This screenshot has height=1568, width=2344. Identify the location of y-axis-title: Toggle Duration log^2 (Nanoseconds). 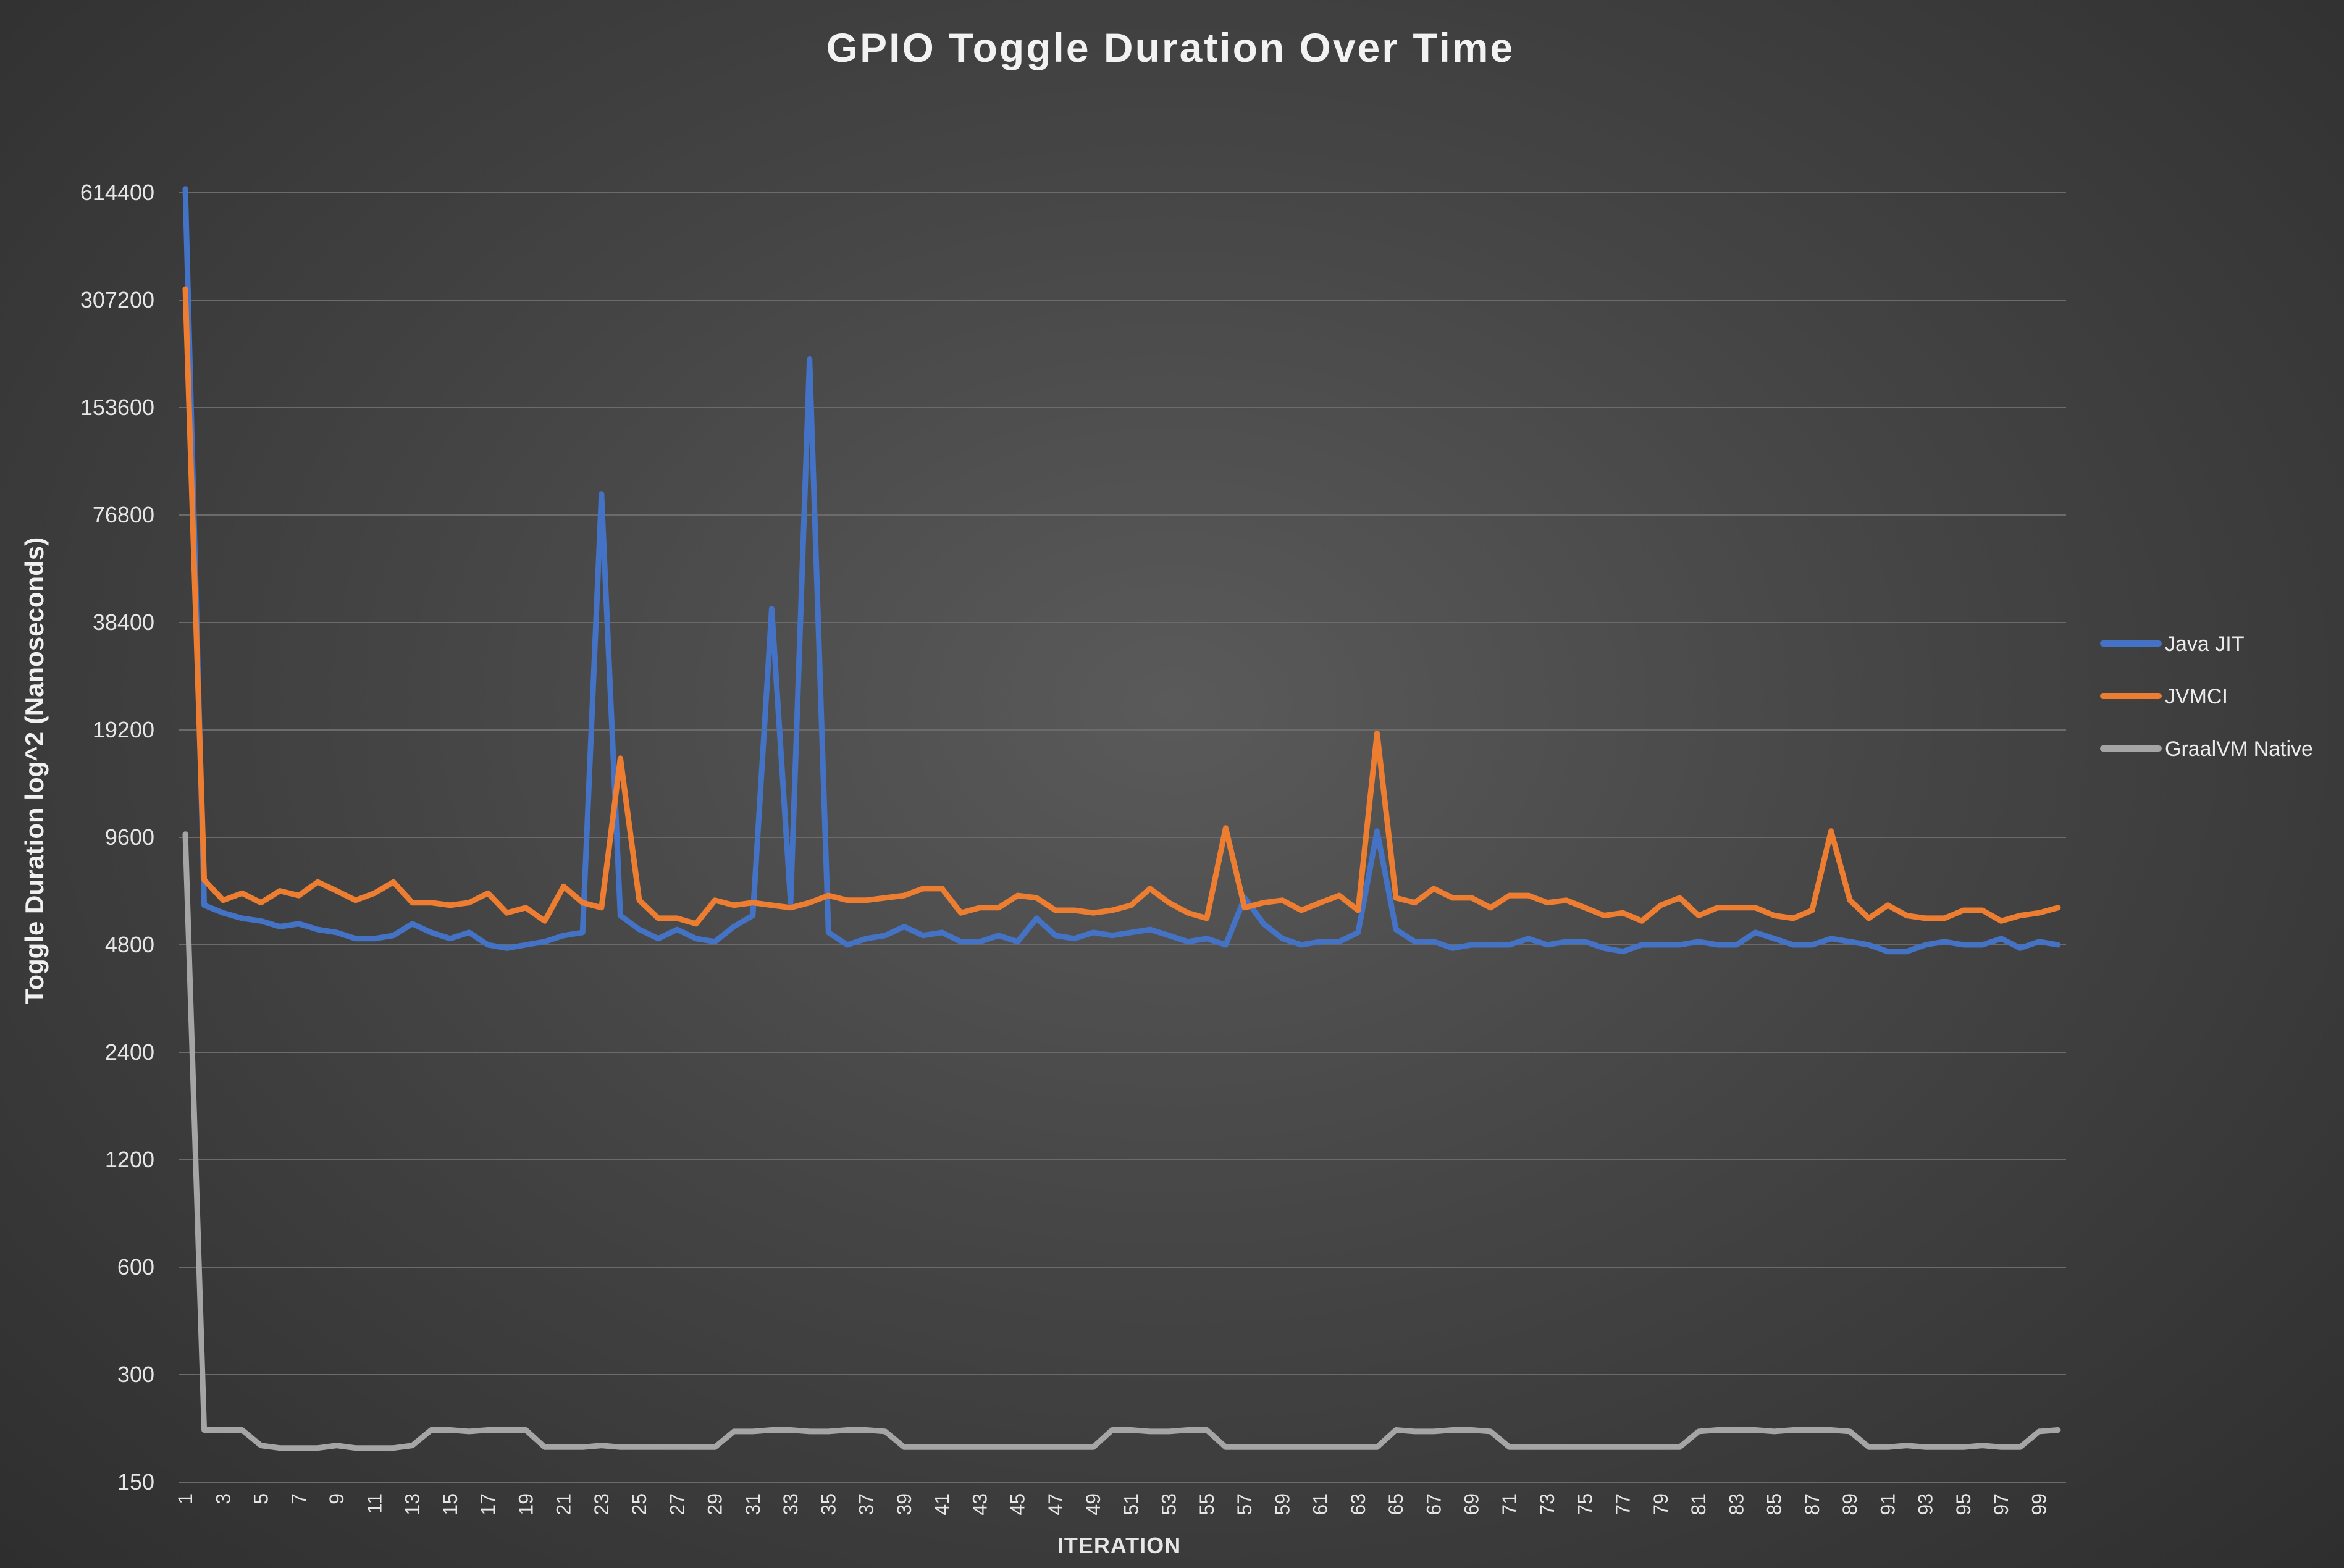
(34, 770).